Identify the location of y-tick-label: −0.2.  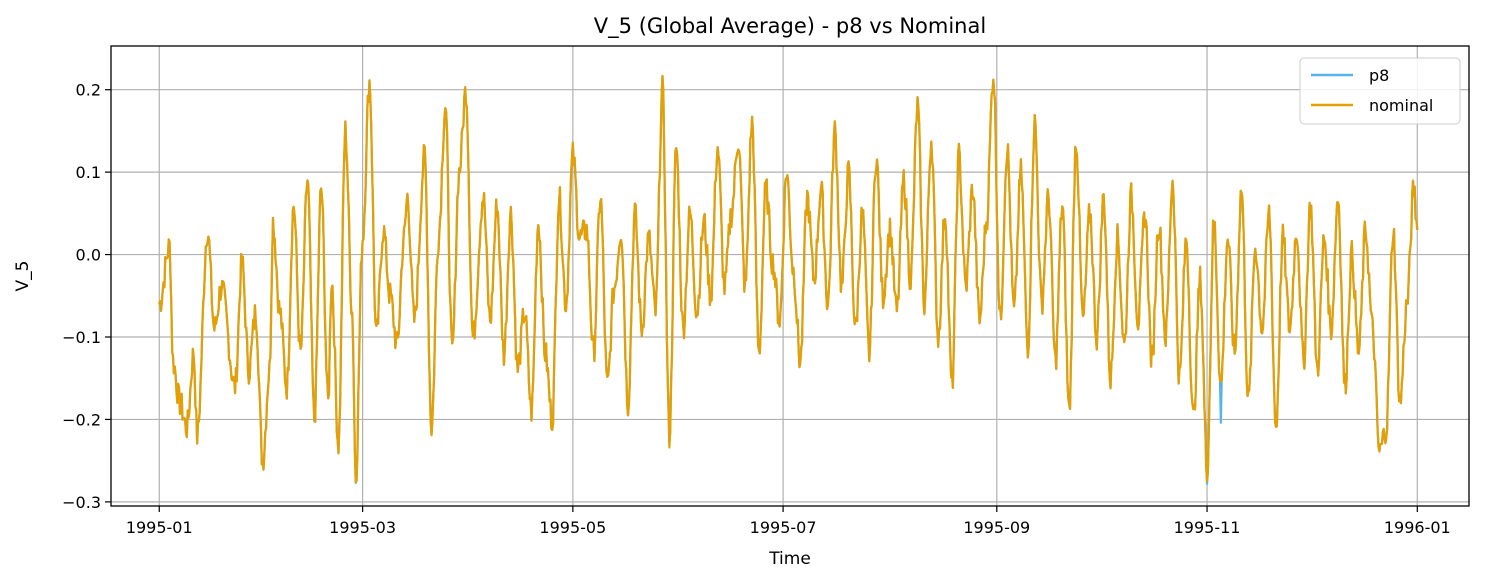
(81, 419).